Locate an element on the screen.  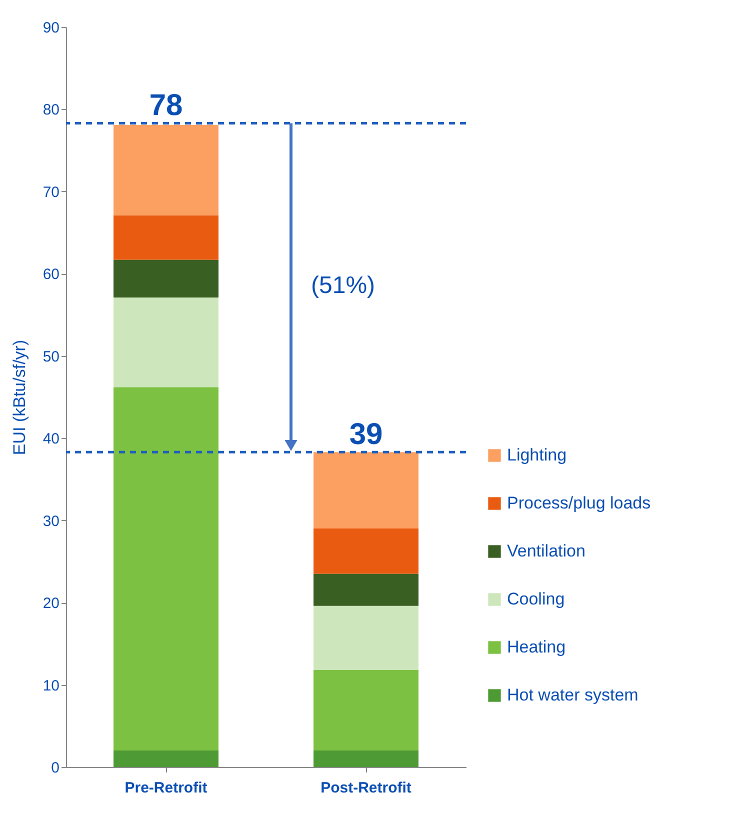
y-axis-title: EUI (kBtu/sf/yr) is located at coordinates (19, 398).